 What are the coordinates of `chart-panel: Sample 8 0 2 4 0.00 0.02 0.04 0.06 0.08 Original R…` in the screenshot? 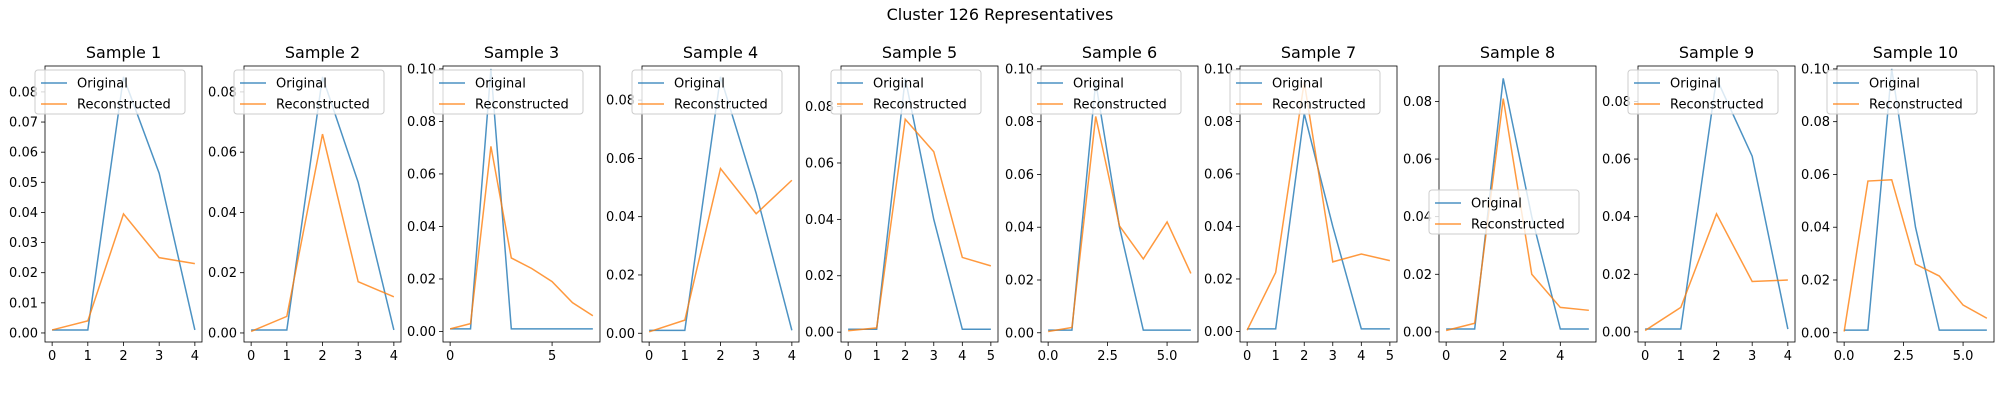 It's located at (1500, 203).